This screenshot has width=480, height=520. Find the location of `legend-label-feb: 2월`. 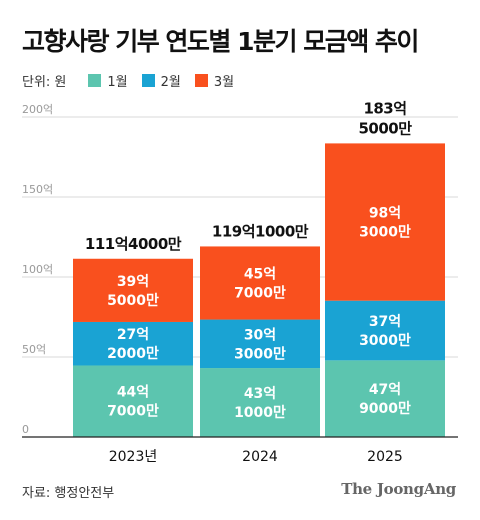

legend-label-feb: 2월 is located at coordinates (170, 82).